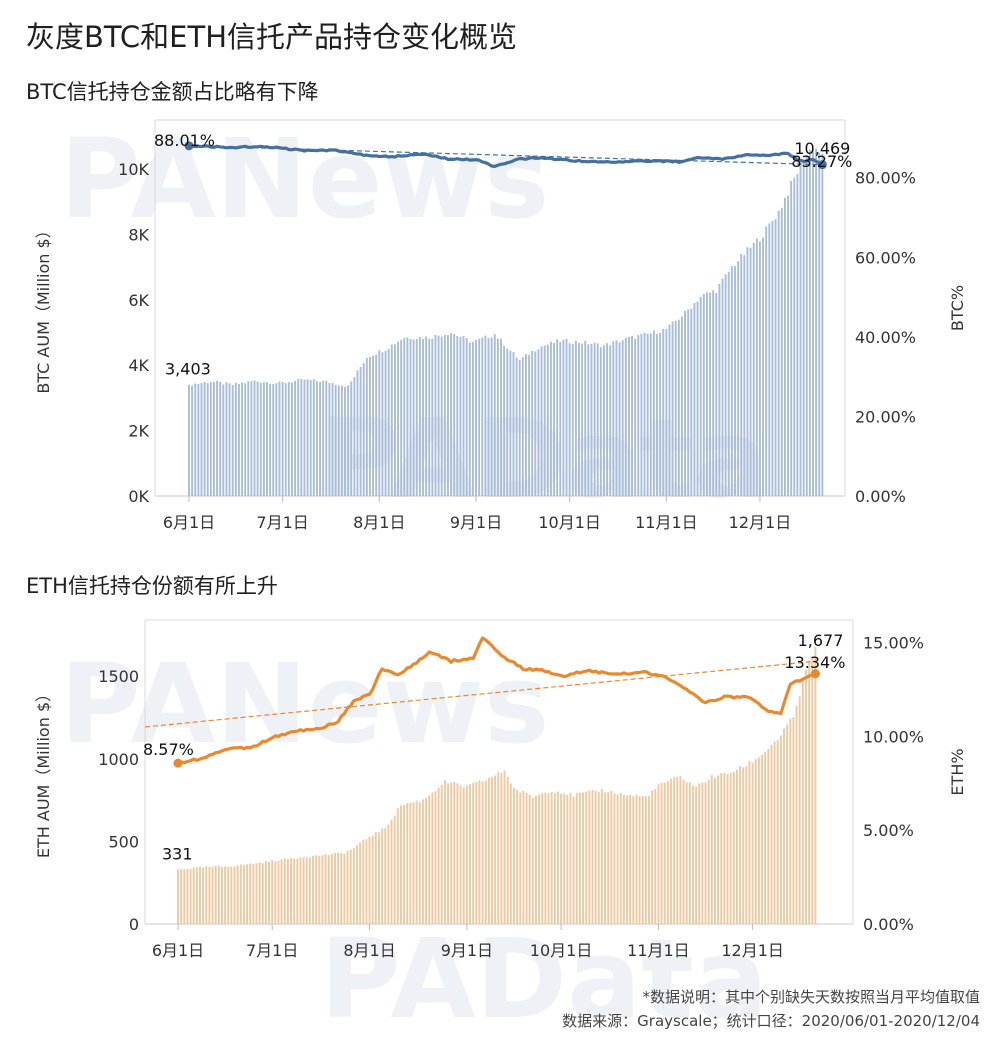 This screenshot has height=1043, width=1000. What do you see at coordinates (123, 841) in the screenshot?
I see `eth-y-tick-label: 500` at bounding box center [123, 841].